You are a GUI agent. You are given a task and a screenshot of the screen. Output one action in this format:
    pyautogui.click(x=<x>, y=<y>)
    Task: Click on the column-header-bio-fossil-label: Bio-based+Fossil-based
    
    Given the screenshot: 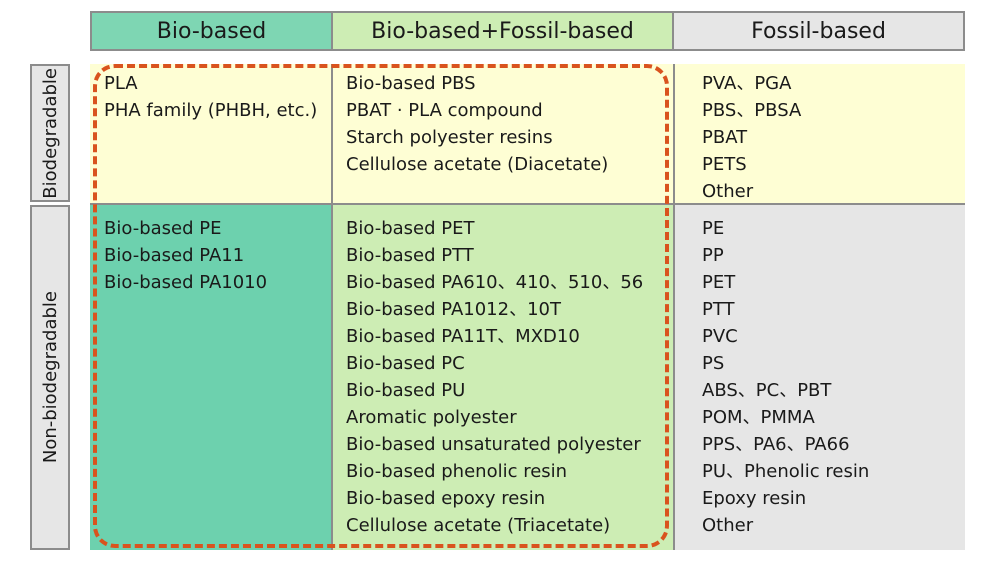 What is the action you would take?
    pyautogui.click(x=502, y=31)
    